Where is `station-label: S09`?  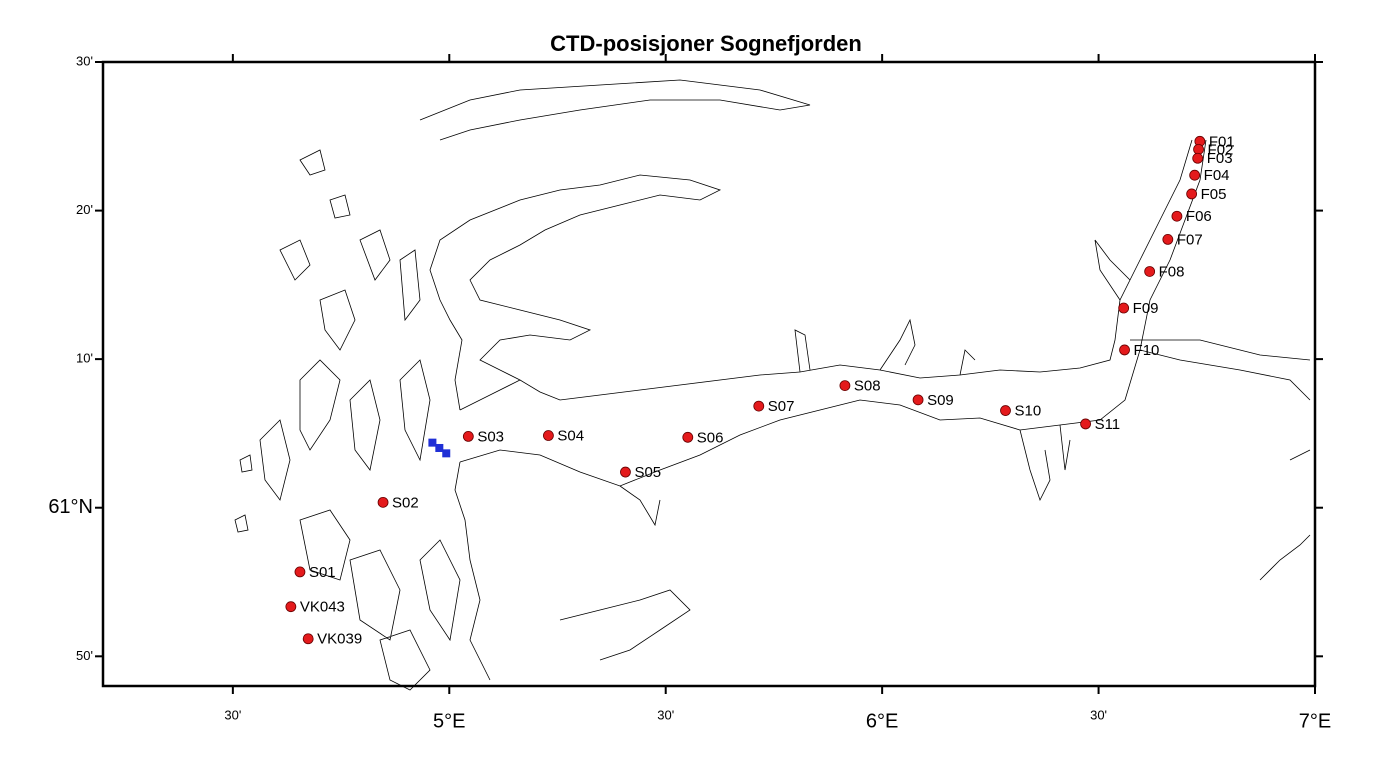
station-label: S09 is located at coordinates (940, 400).